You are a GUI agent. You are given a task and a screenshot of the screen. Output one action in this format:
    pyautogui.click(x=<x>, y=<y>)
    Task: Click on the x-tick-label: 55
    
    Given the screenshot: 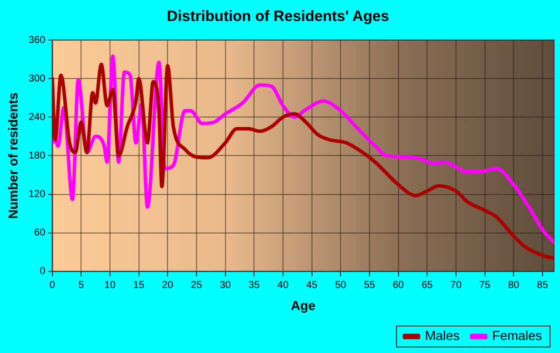 What is the action you would take?
    pyautogui.click(x=370, y=286)
    